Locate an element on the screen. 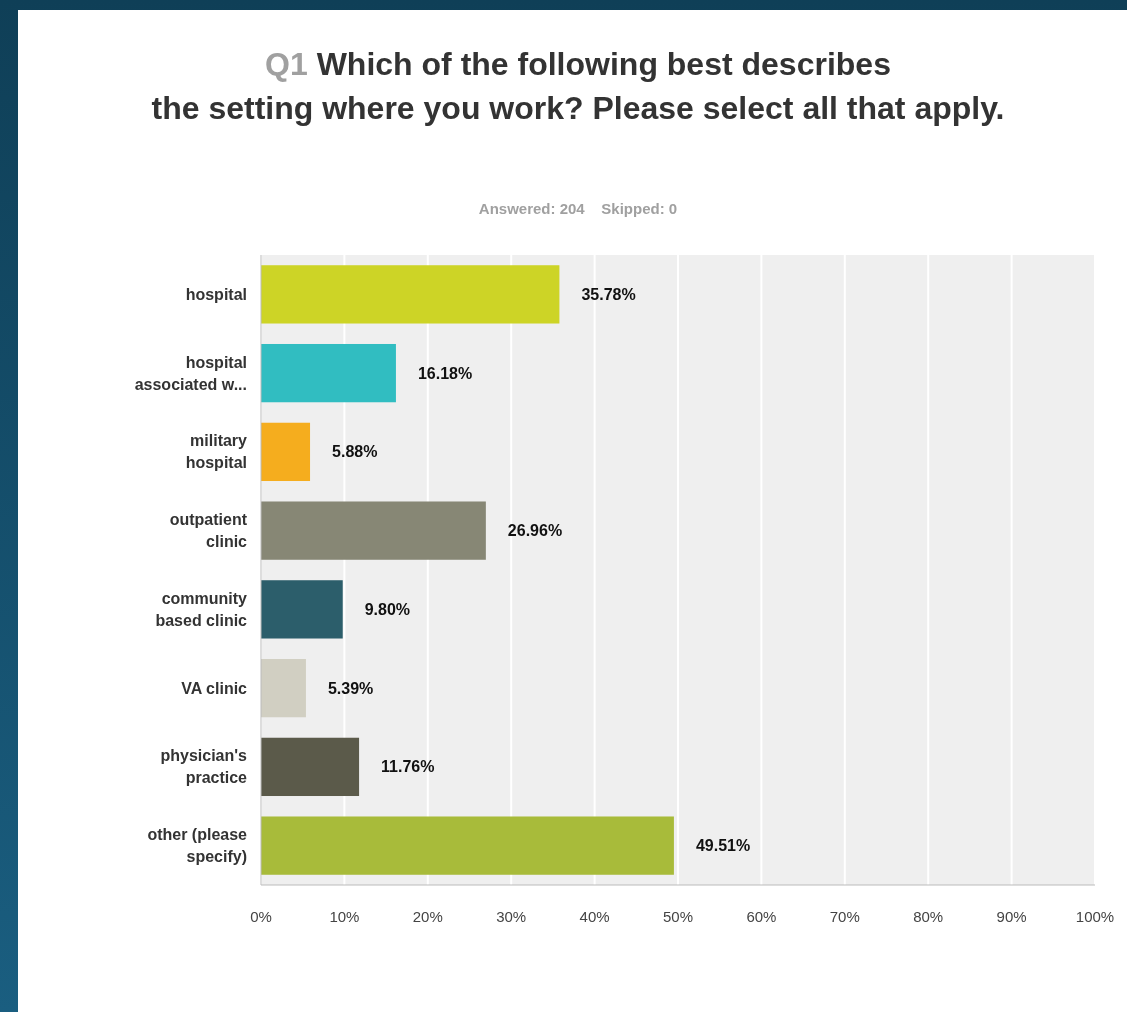  x-tick-label: 90% is located at coordinates (1011, 916).